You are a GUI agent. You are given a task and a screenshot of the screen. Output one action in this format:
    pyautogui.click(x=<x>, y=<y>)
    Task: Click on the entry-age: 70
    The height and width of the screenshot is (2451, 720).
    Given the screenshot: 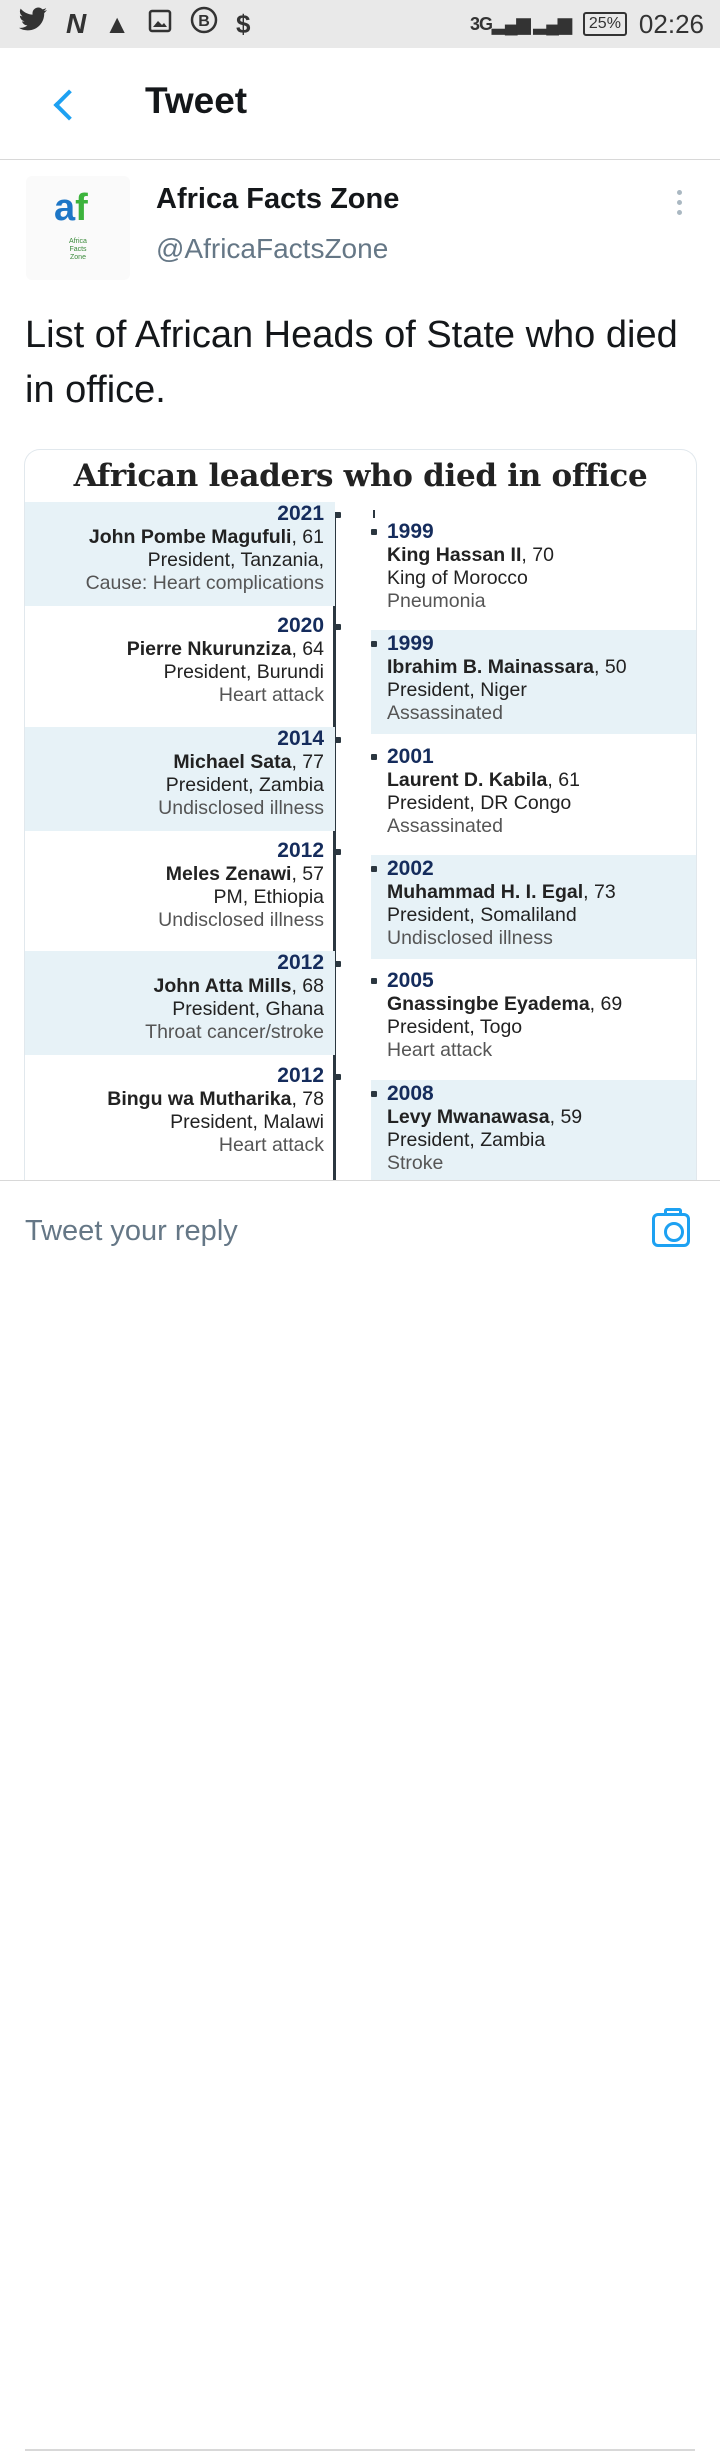 What is the action you would take?
    pyautogui.click(x=543, y=555)
    